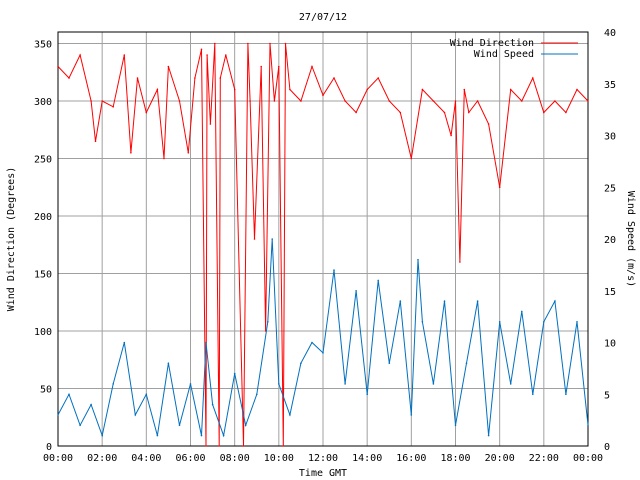  What do you see at coordinates (49, 447) in the screenshot?
I see `y-left-tick-label: 0` at bounding box center [49, 447].